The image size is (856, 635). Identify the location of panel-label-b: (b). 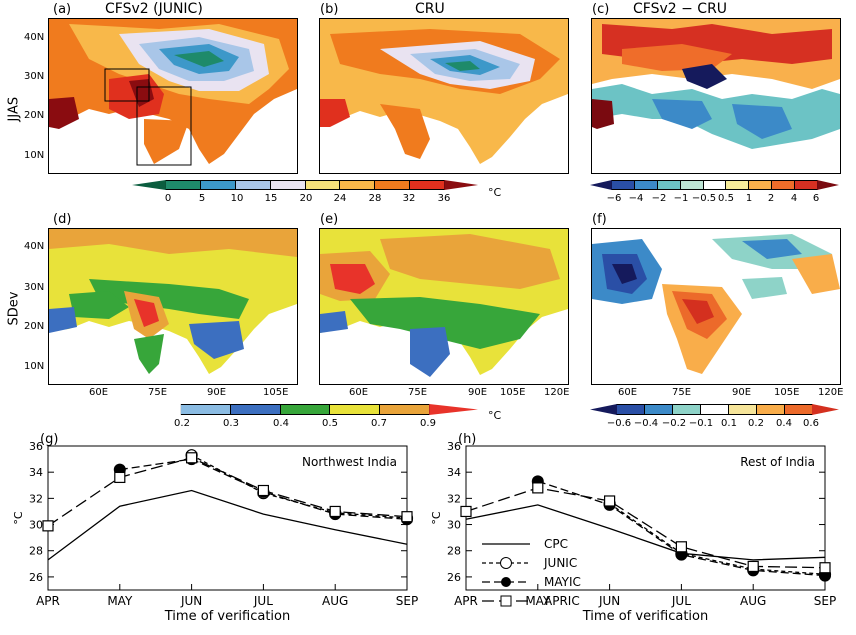
(329, 9).